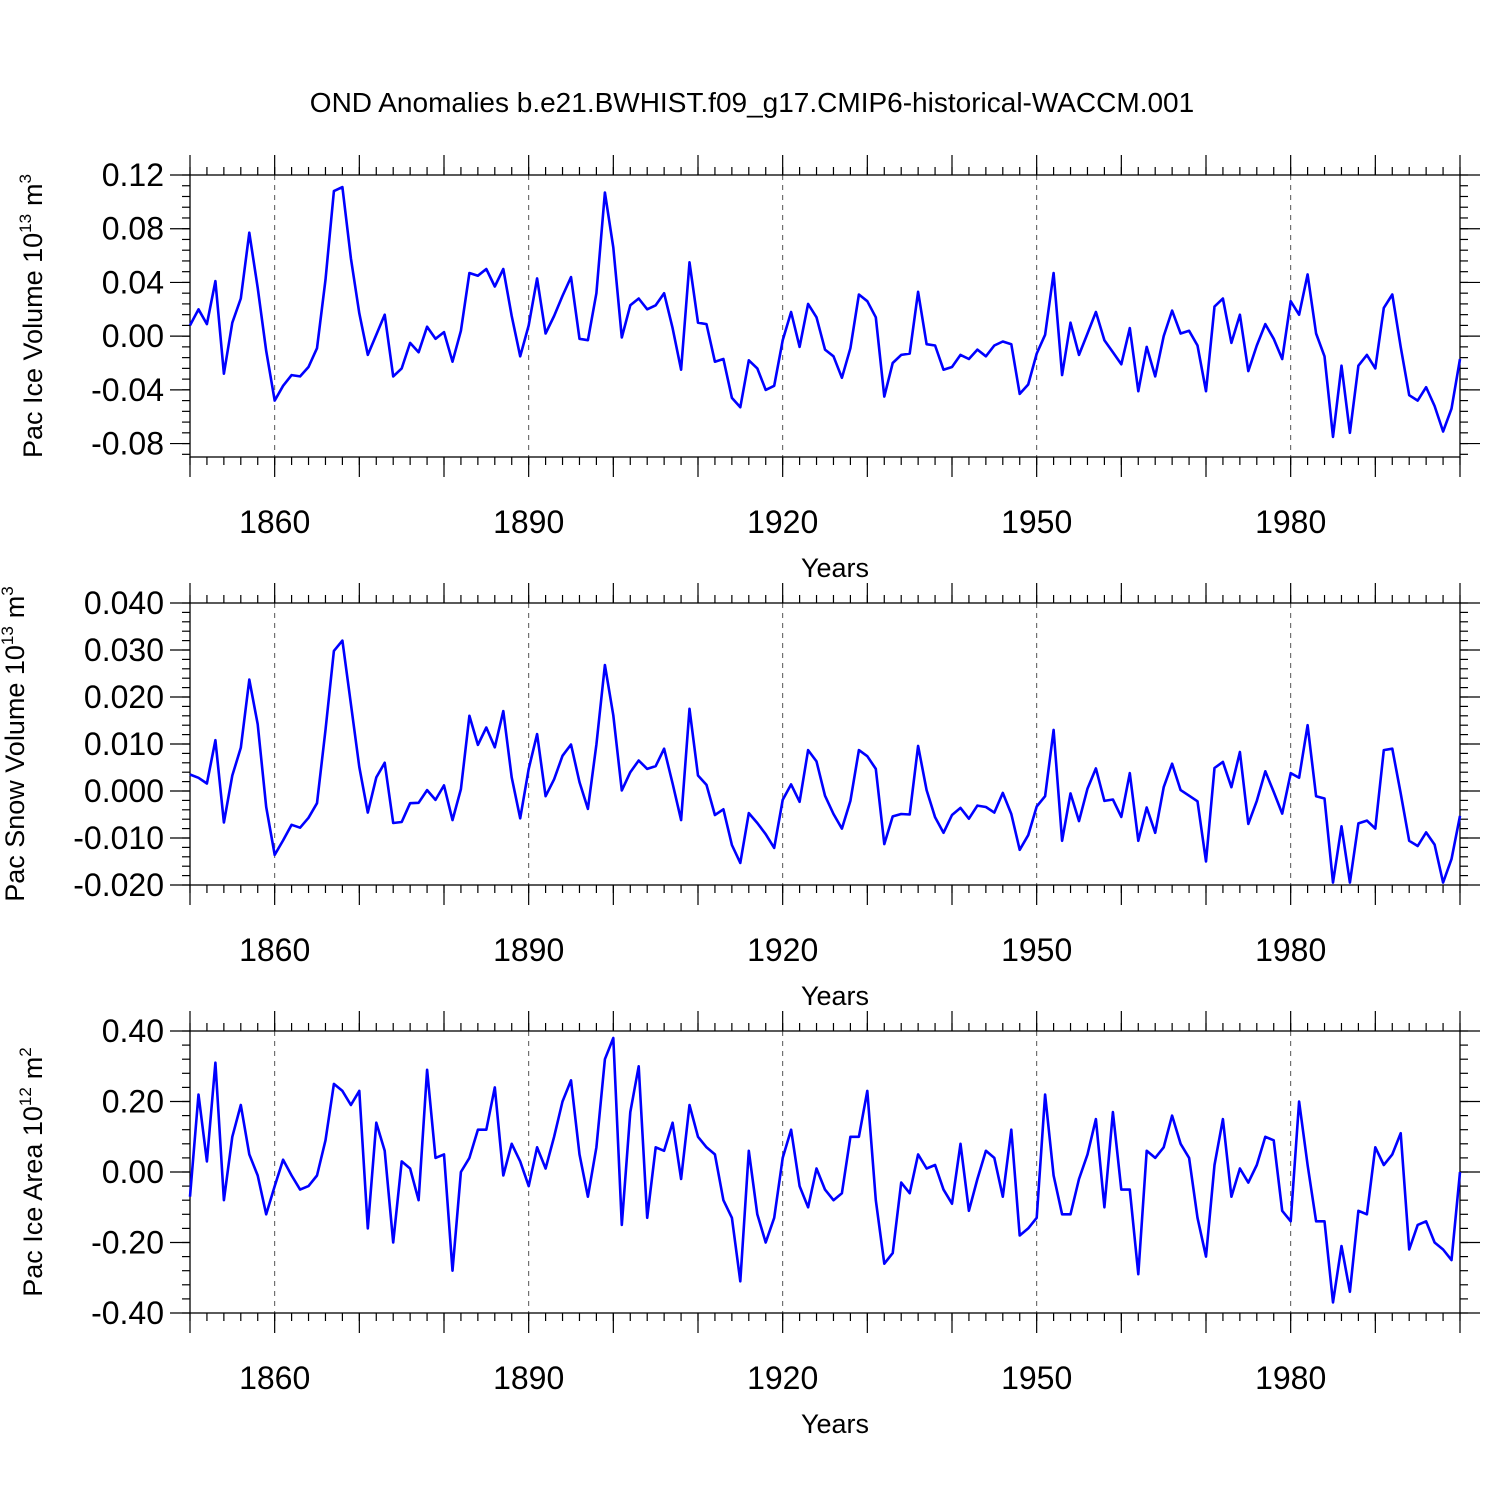 Image resolution: width=1500 pixels, height=1500 pixels. I want to click on y-tick-label: -0.020, so click(118, 885).